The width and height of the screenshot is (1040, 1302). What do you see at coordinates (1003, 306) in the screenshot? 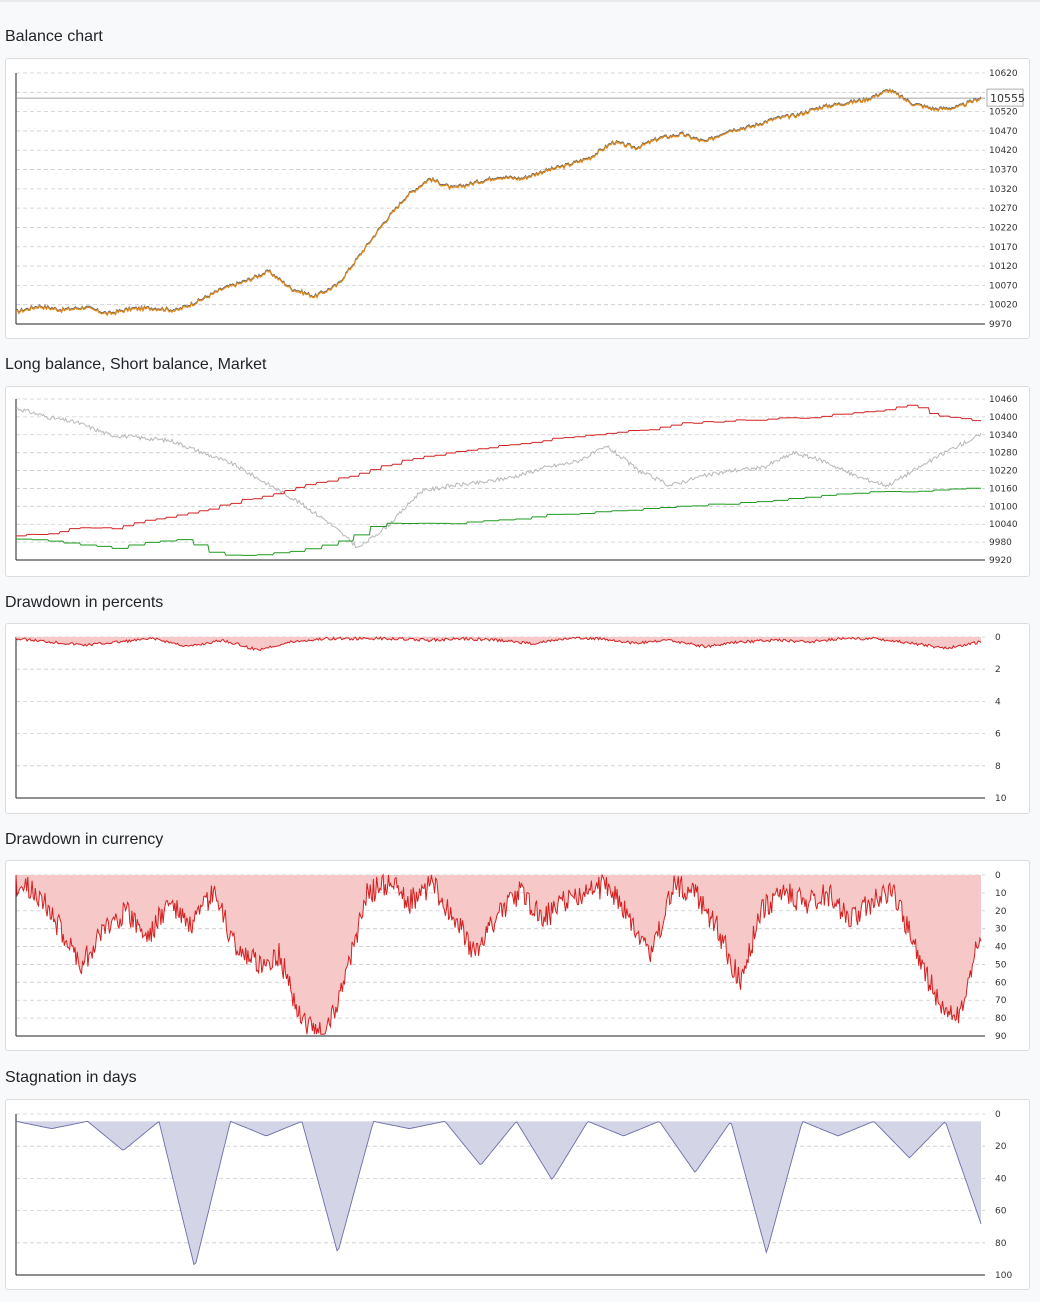
I see `balance-ytick-label: 10020` at bounding box center [1003, 306].